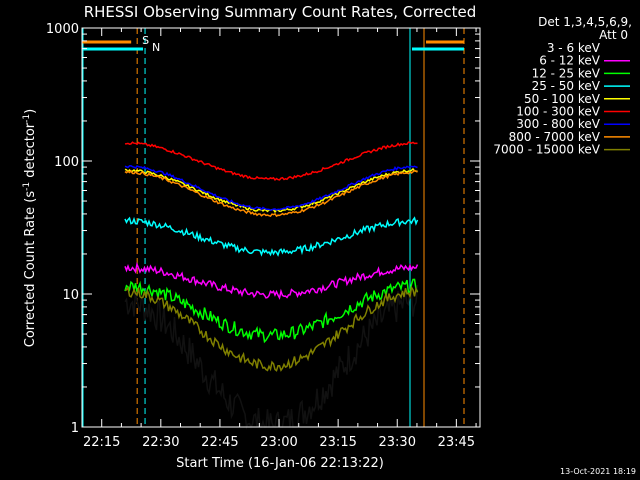 The image size is (640, 480). Describe the element at coordinates (219, 442) in the screenshot. I see `x-tick-label-2: 22:45` at that location.